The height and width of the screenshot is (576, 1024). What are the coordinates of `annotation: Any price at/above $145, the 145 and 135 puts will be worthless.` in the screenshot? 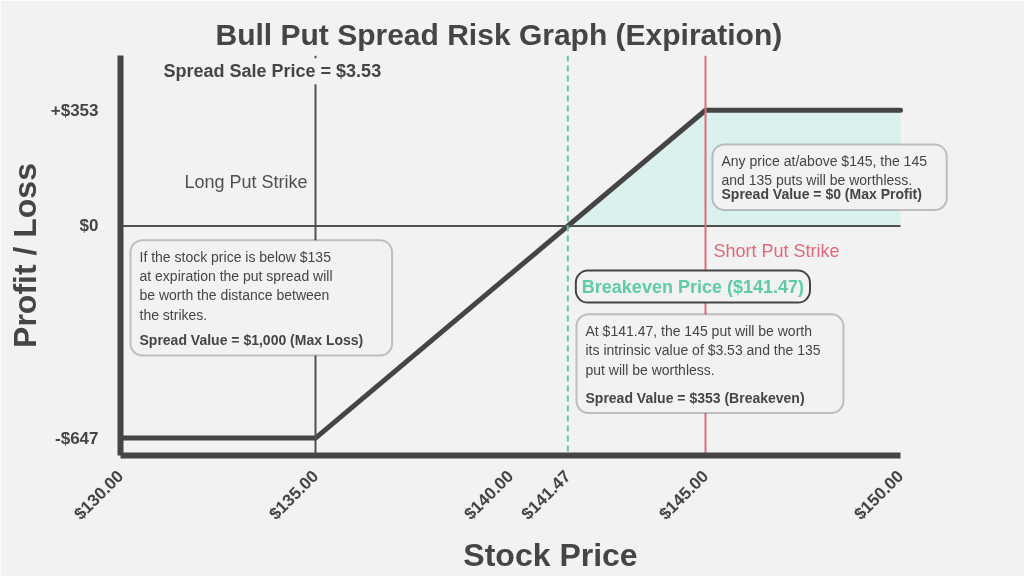 It's located at (824, 171).